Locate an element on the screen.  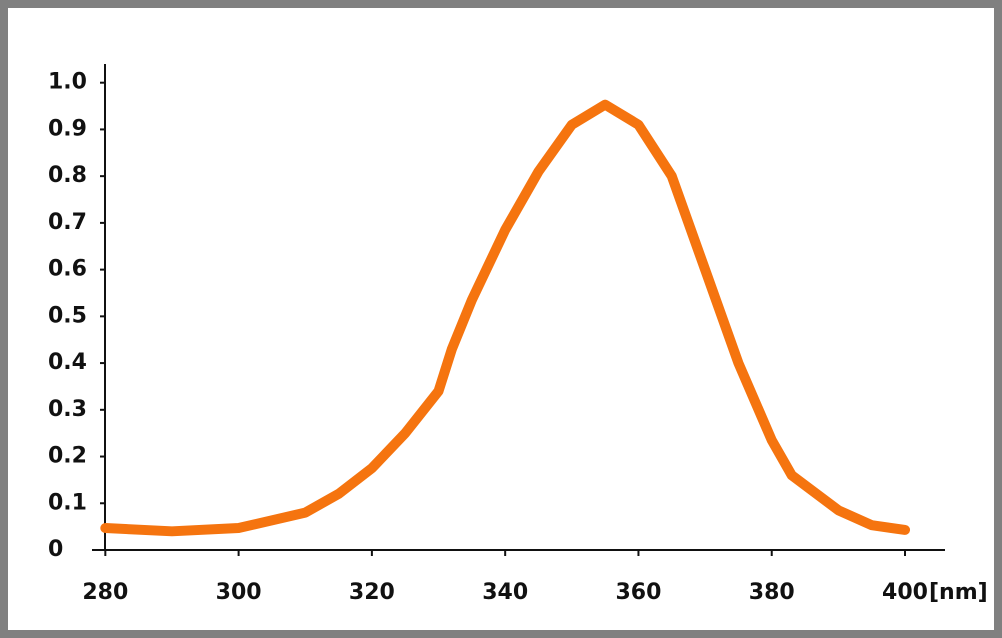
x-axis-label: [nm] is located at coordinates (958, 592).